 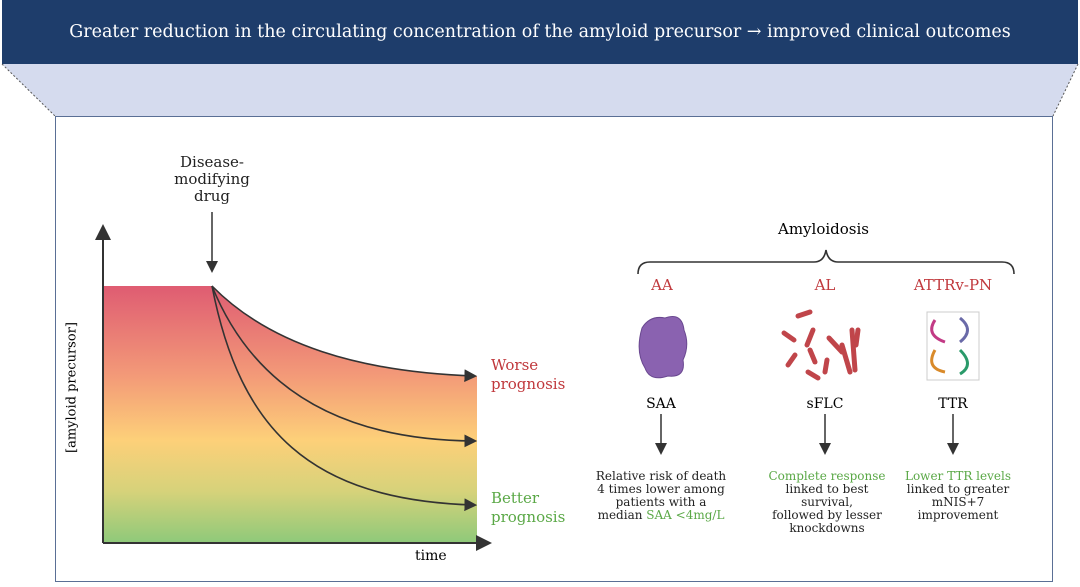 I want to click on x-axis-label: time, so click(x=431, y=556).